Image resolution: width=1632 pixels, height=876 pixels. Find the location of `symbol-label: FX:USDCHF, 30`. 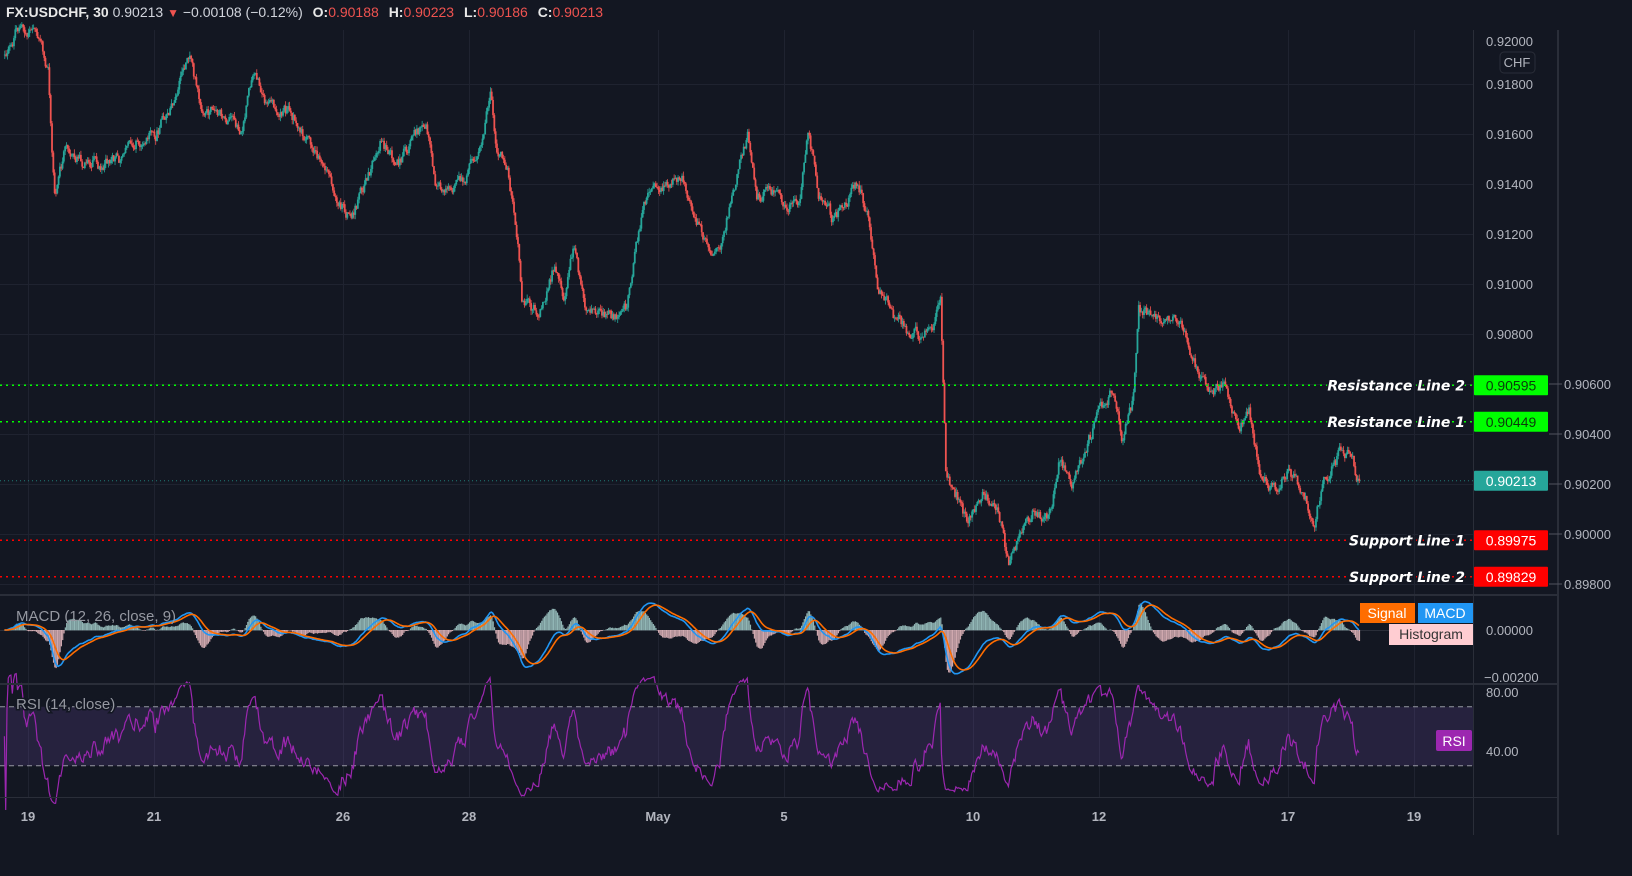

symbol-label: FX:USDCHF, 30 is located at coordinates (57, 12).